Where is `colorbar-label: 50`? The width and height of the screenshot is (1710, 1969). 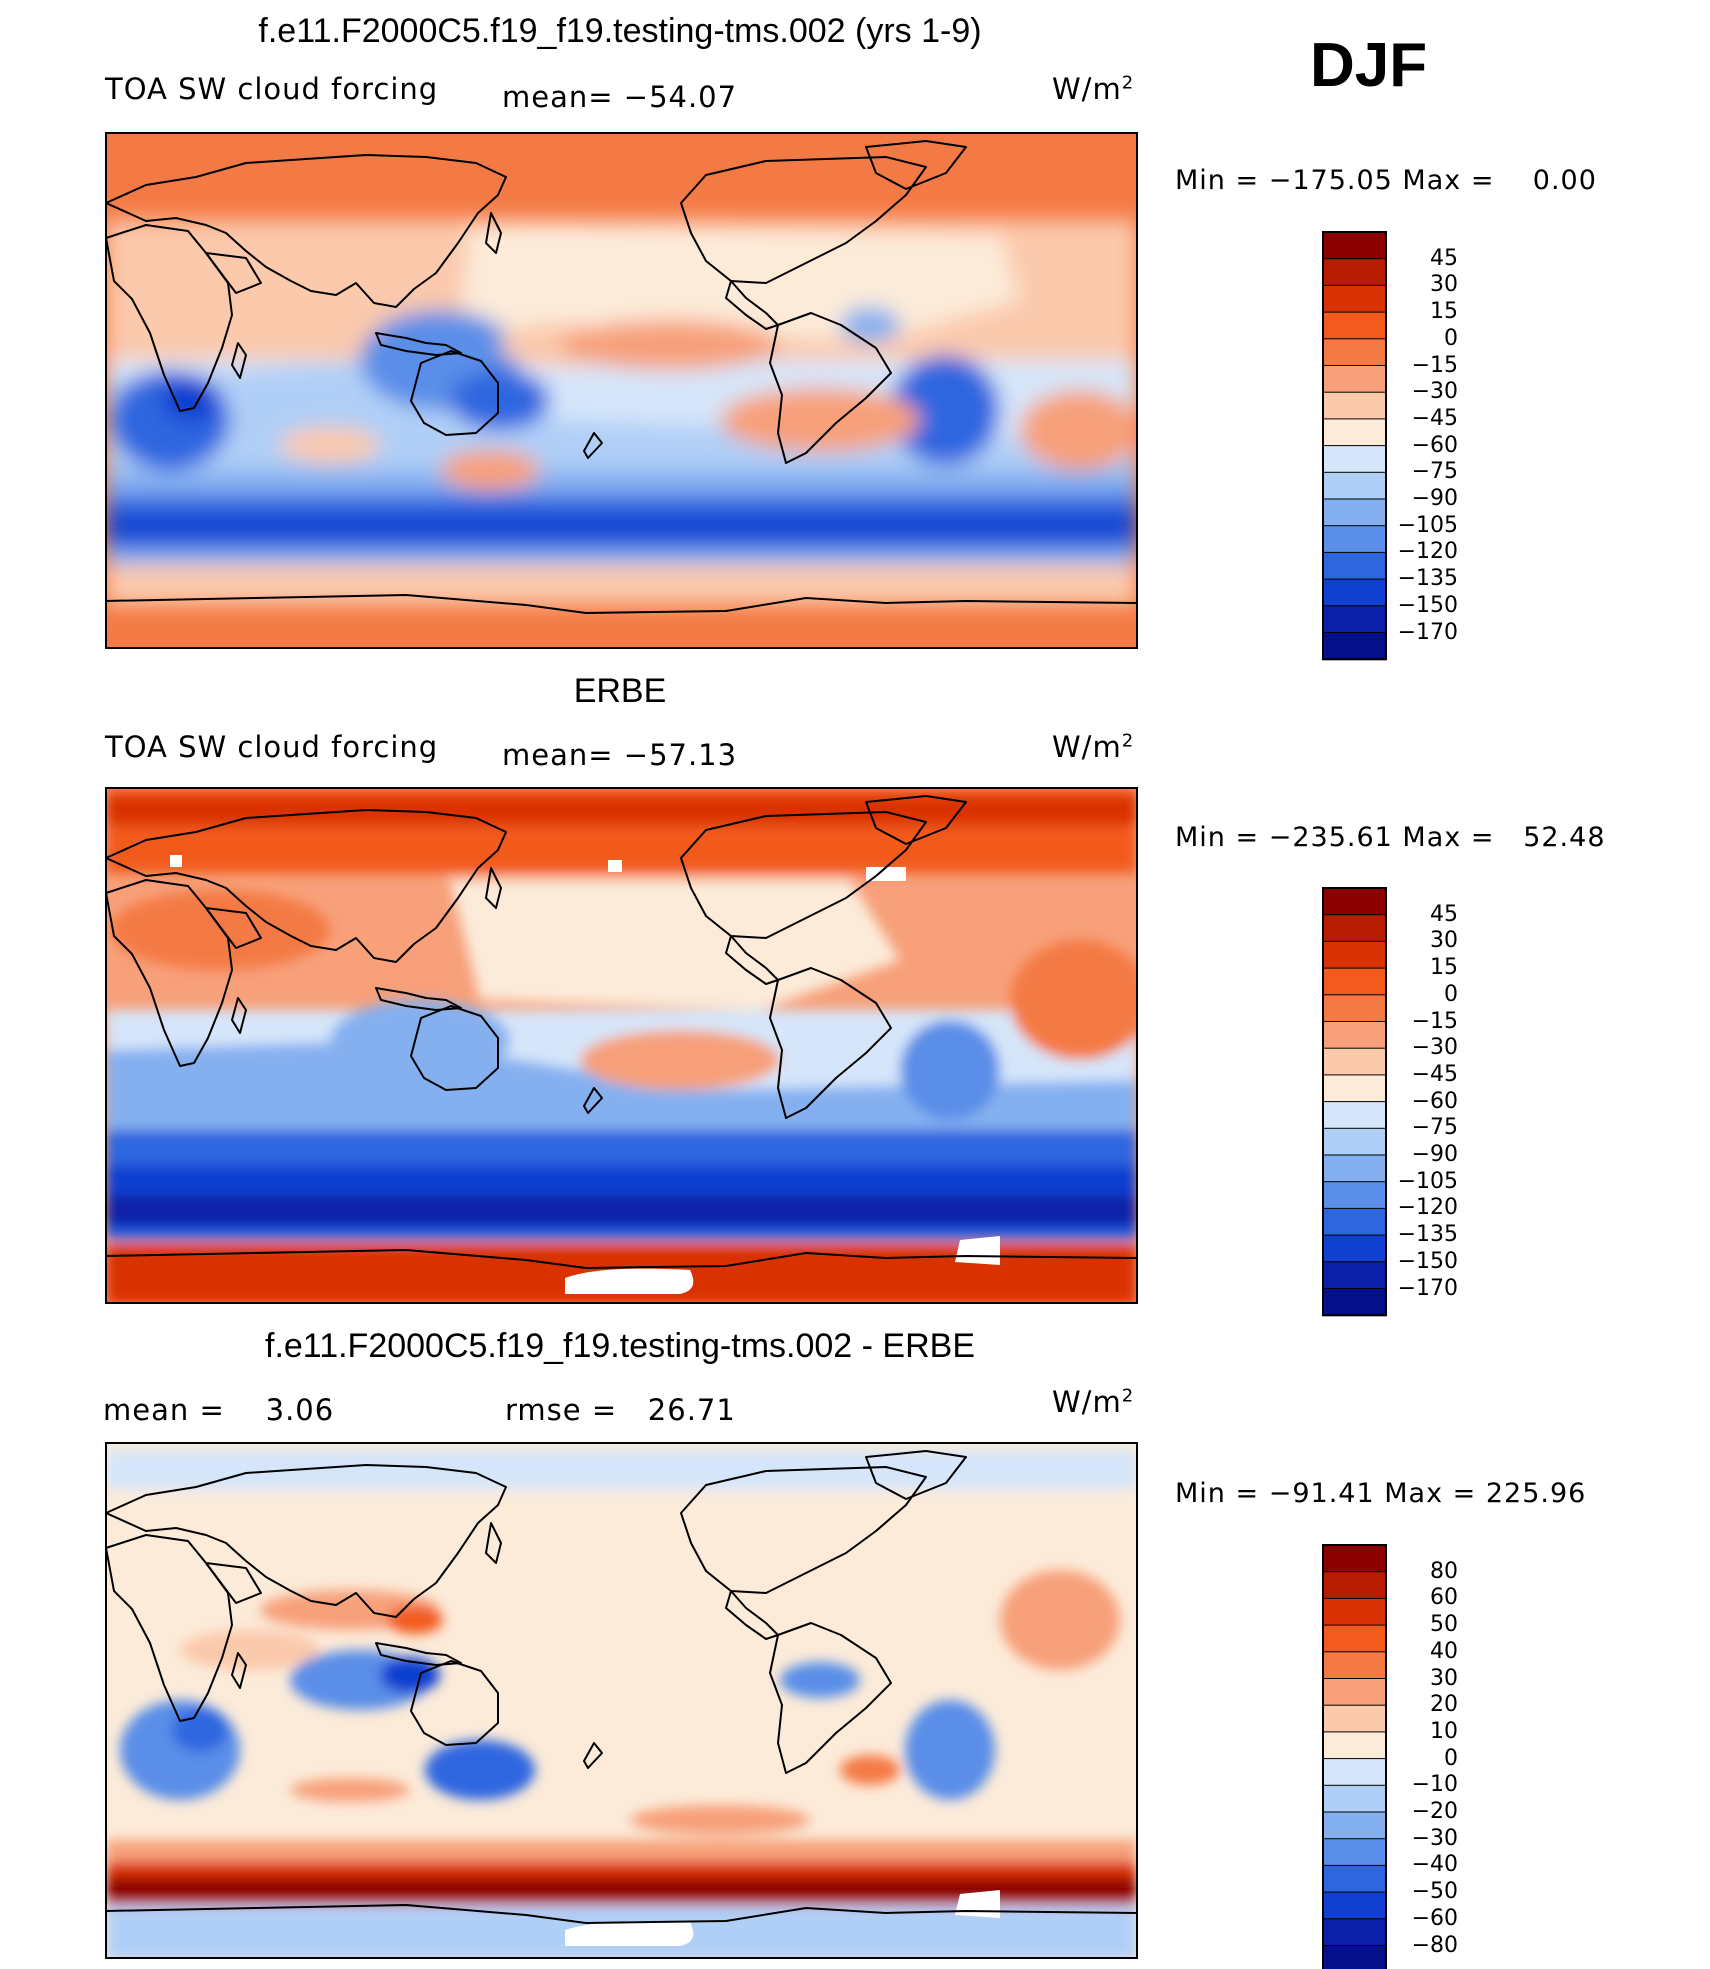 colorbar-label: 50 is located at coordinates (1444, 1625).